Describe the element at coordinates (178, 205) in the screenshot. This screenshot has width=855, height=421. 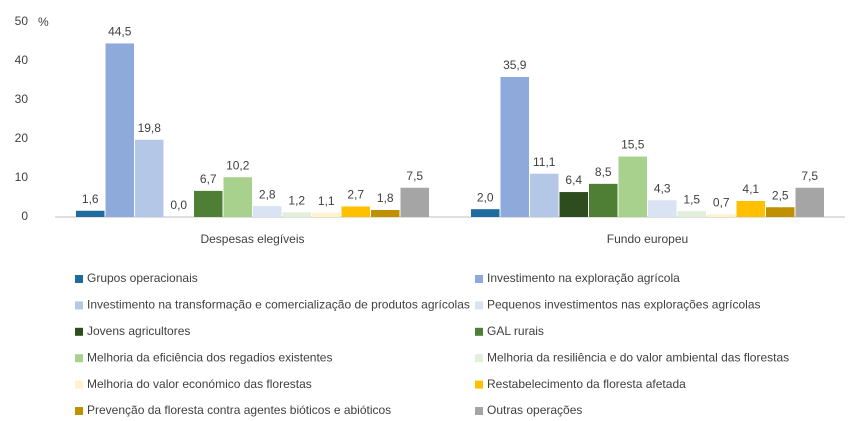
I see `value-label: 0,0` at that location.